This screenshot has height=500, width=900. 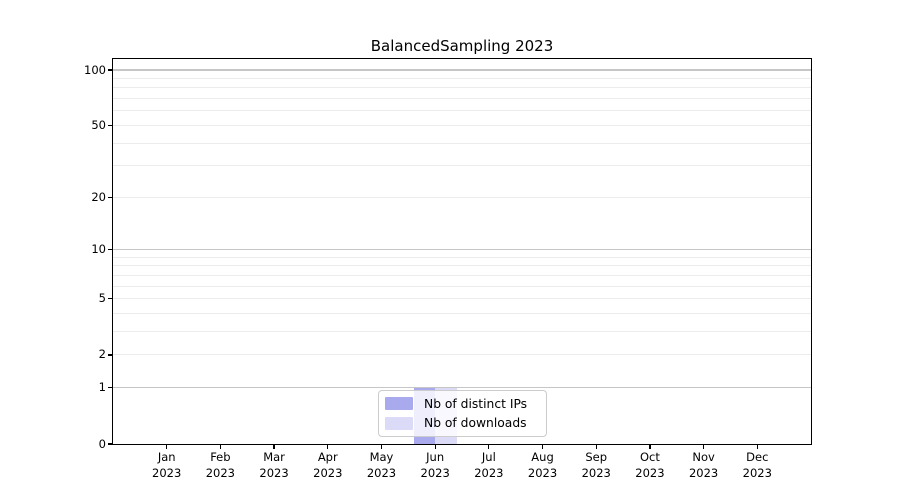 What do you see at coordinates (542, 457) in the screenshot?
I see `x-month-label: Aug` at bounding box center [542, 457].